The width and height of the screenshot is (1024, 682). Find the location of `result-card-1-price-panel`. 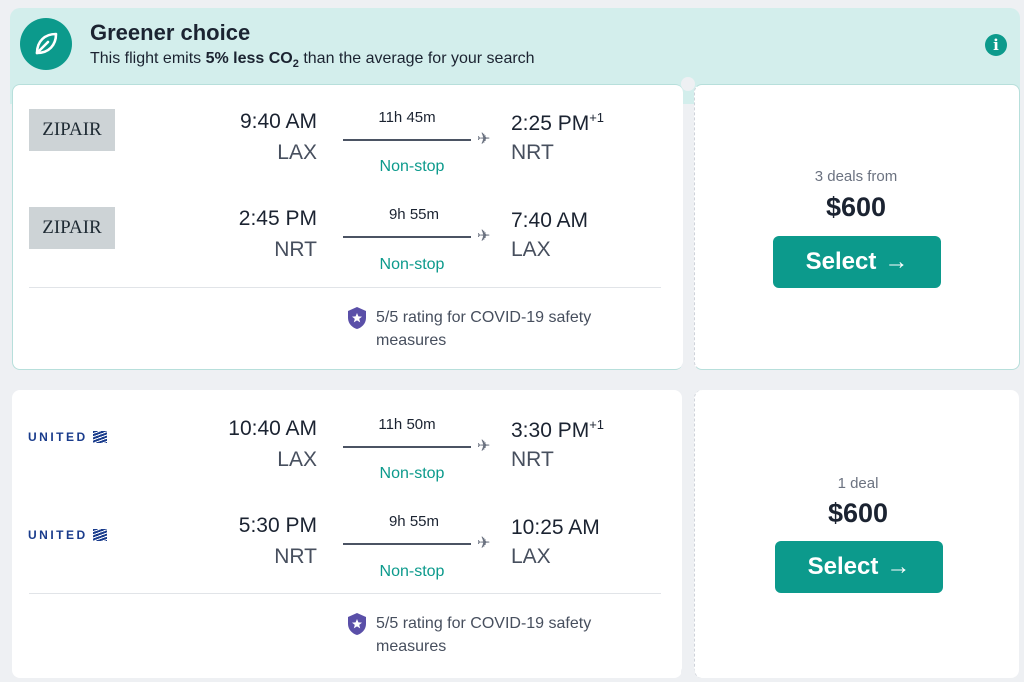

result-card-1-price-panel is located at coordinates (857, 227).